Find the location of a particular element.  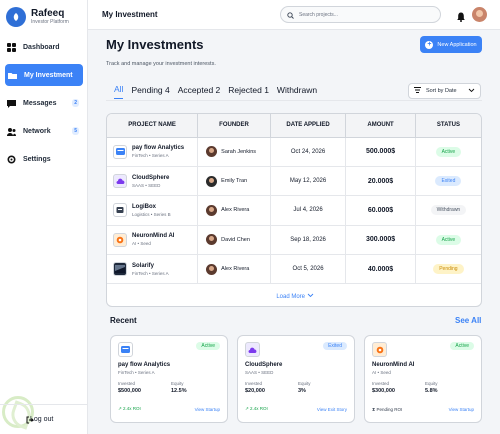

search-box is located at coordinates (360, 14).